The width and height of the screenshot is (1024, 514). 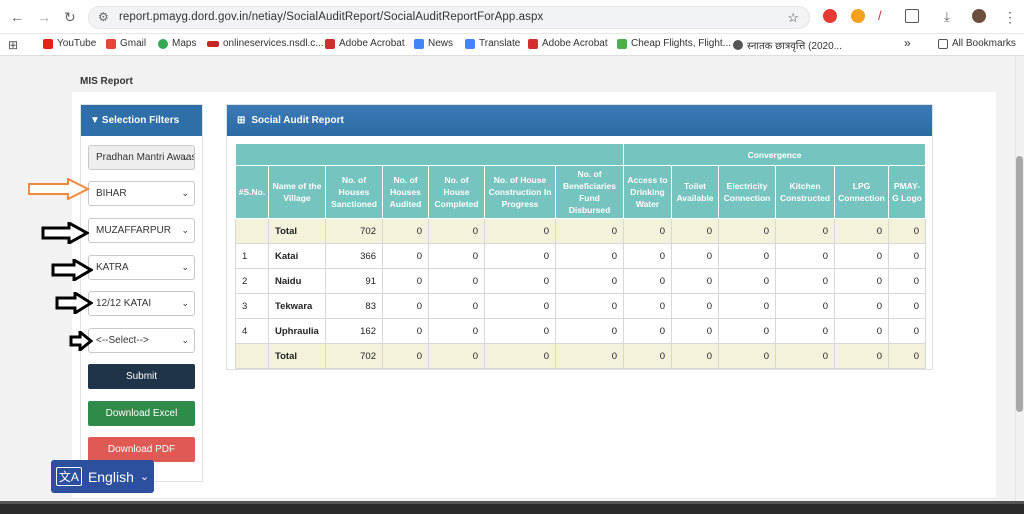 I want to click on all-bookmarks: All Bookmarks, so click(x=977, y=43).